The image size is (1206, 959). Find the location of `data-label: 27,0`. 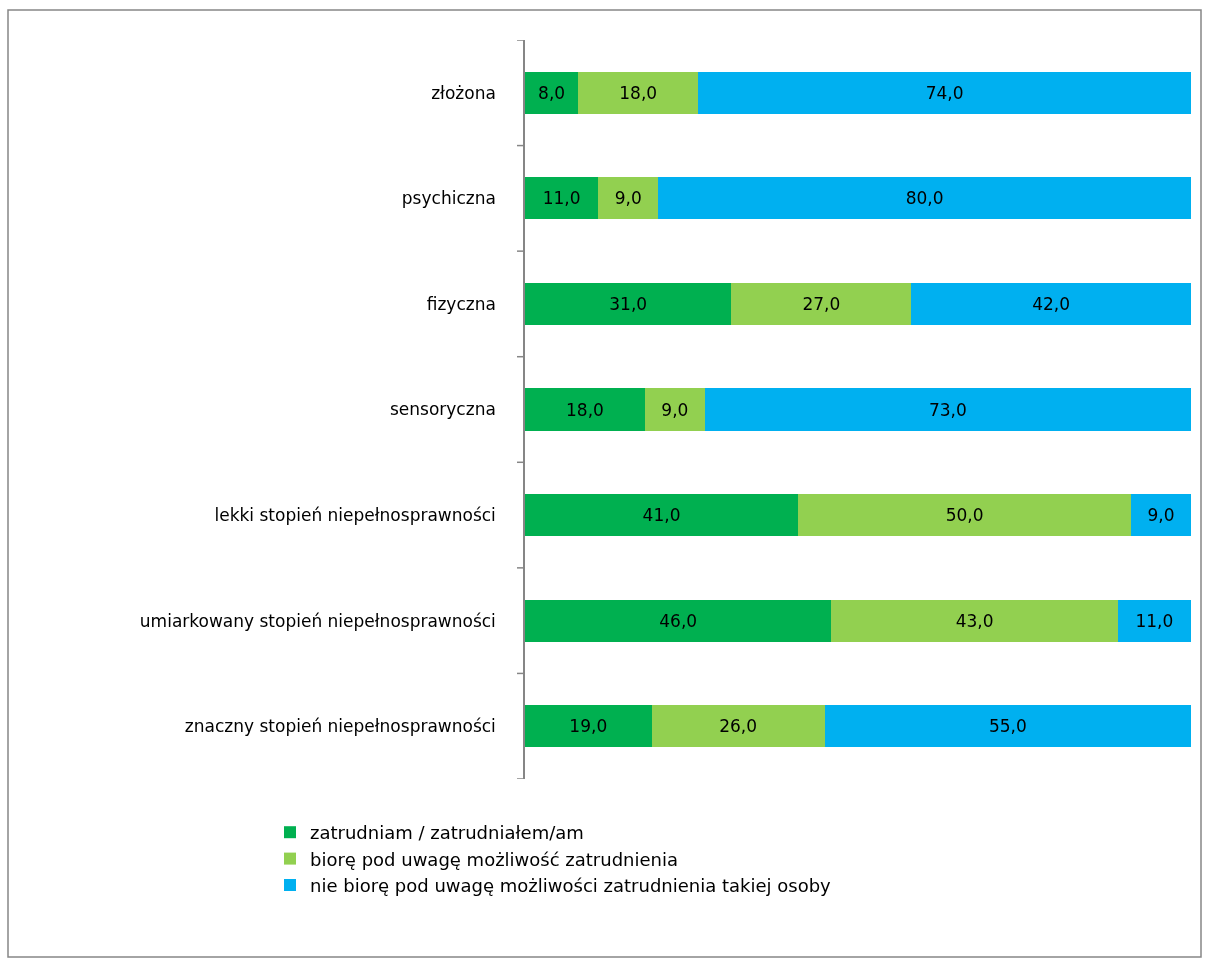

data-label: 27,0 is located at coordinates (821, 303).